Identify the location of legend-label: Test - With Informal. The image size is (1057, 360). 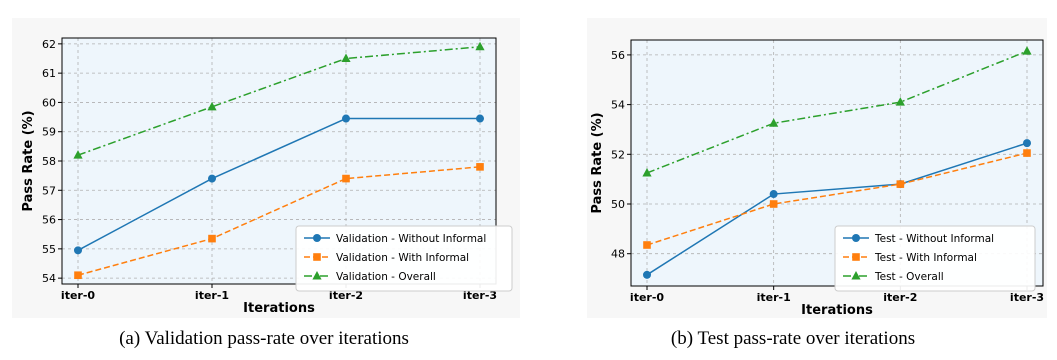
(925, 258).